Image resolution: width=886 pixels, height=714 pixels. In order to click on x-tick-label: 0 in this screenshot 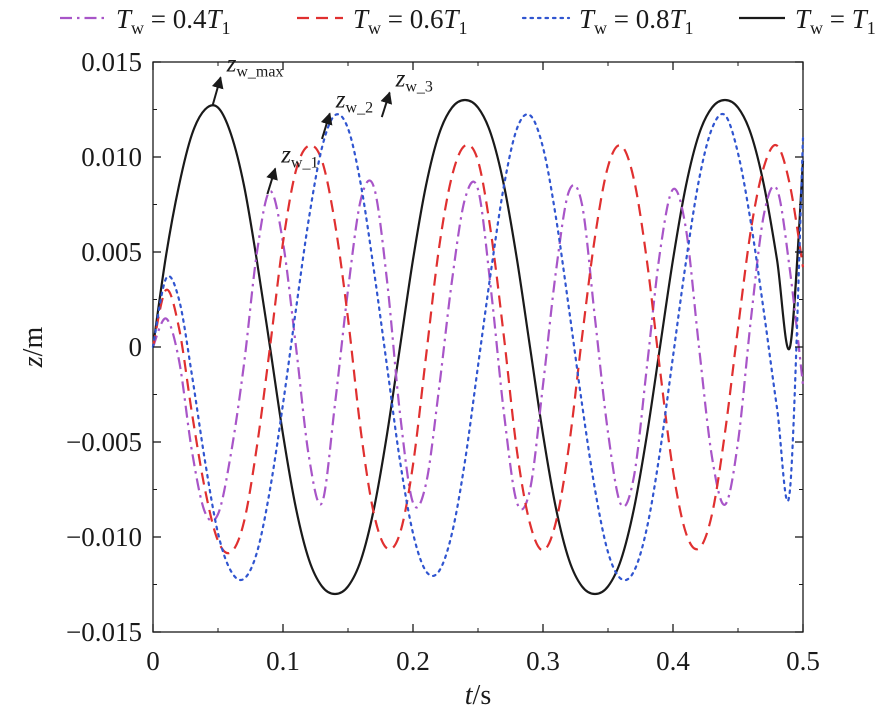, I will do `click(153, 661)`.